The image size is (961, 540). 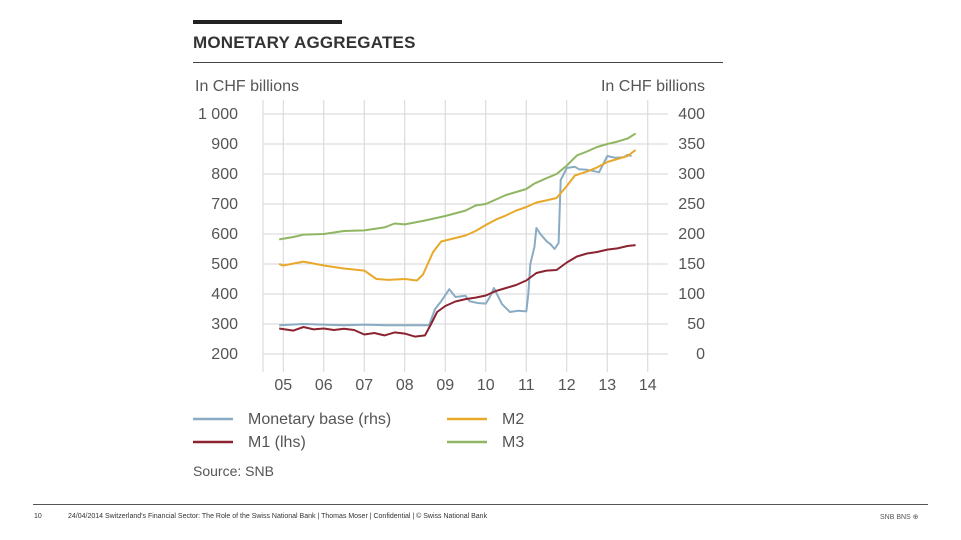 What do you see at coordinates (486, 385) in the screenshot?
I see `x-tick-label: 10` at bounding box center [486, 385].